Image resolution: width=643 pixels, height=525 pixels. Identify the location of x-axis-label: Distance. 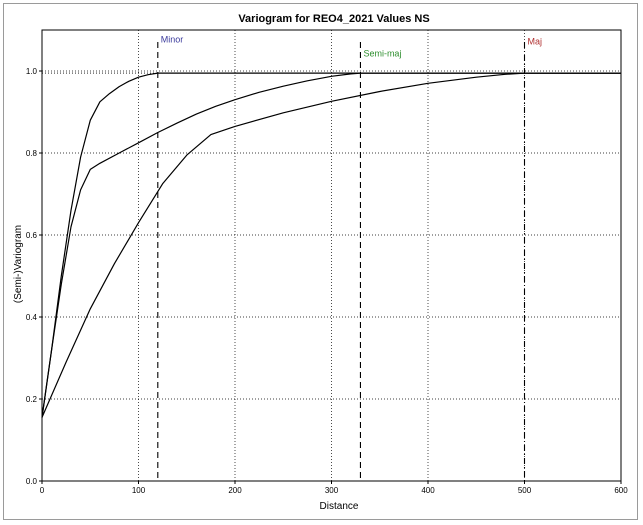
(339, 506).